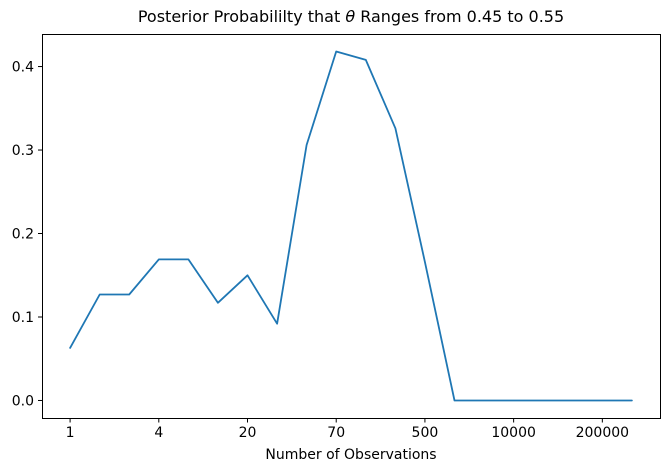 This screenshot has height=473, width=671. I want to click on chart-title-text-post: Ranges from 0.45 to 0.55, so click(460, 16).